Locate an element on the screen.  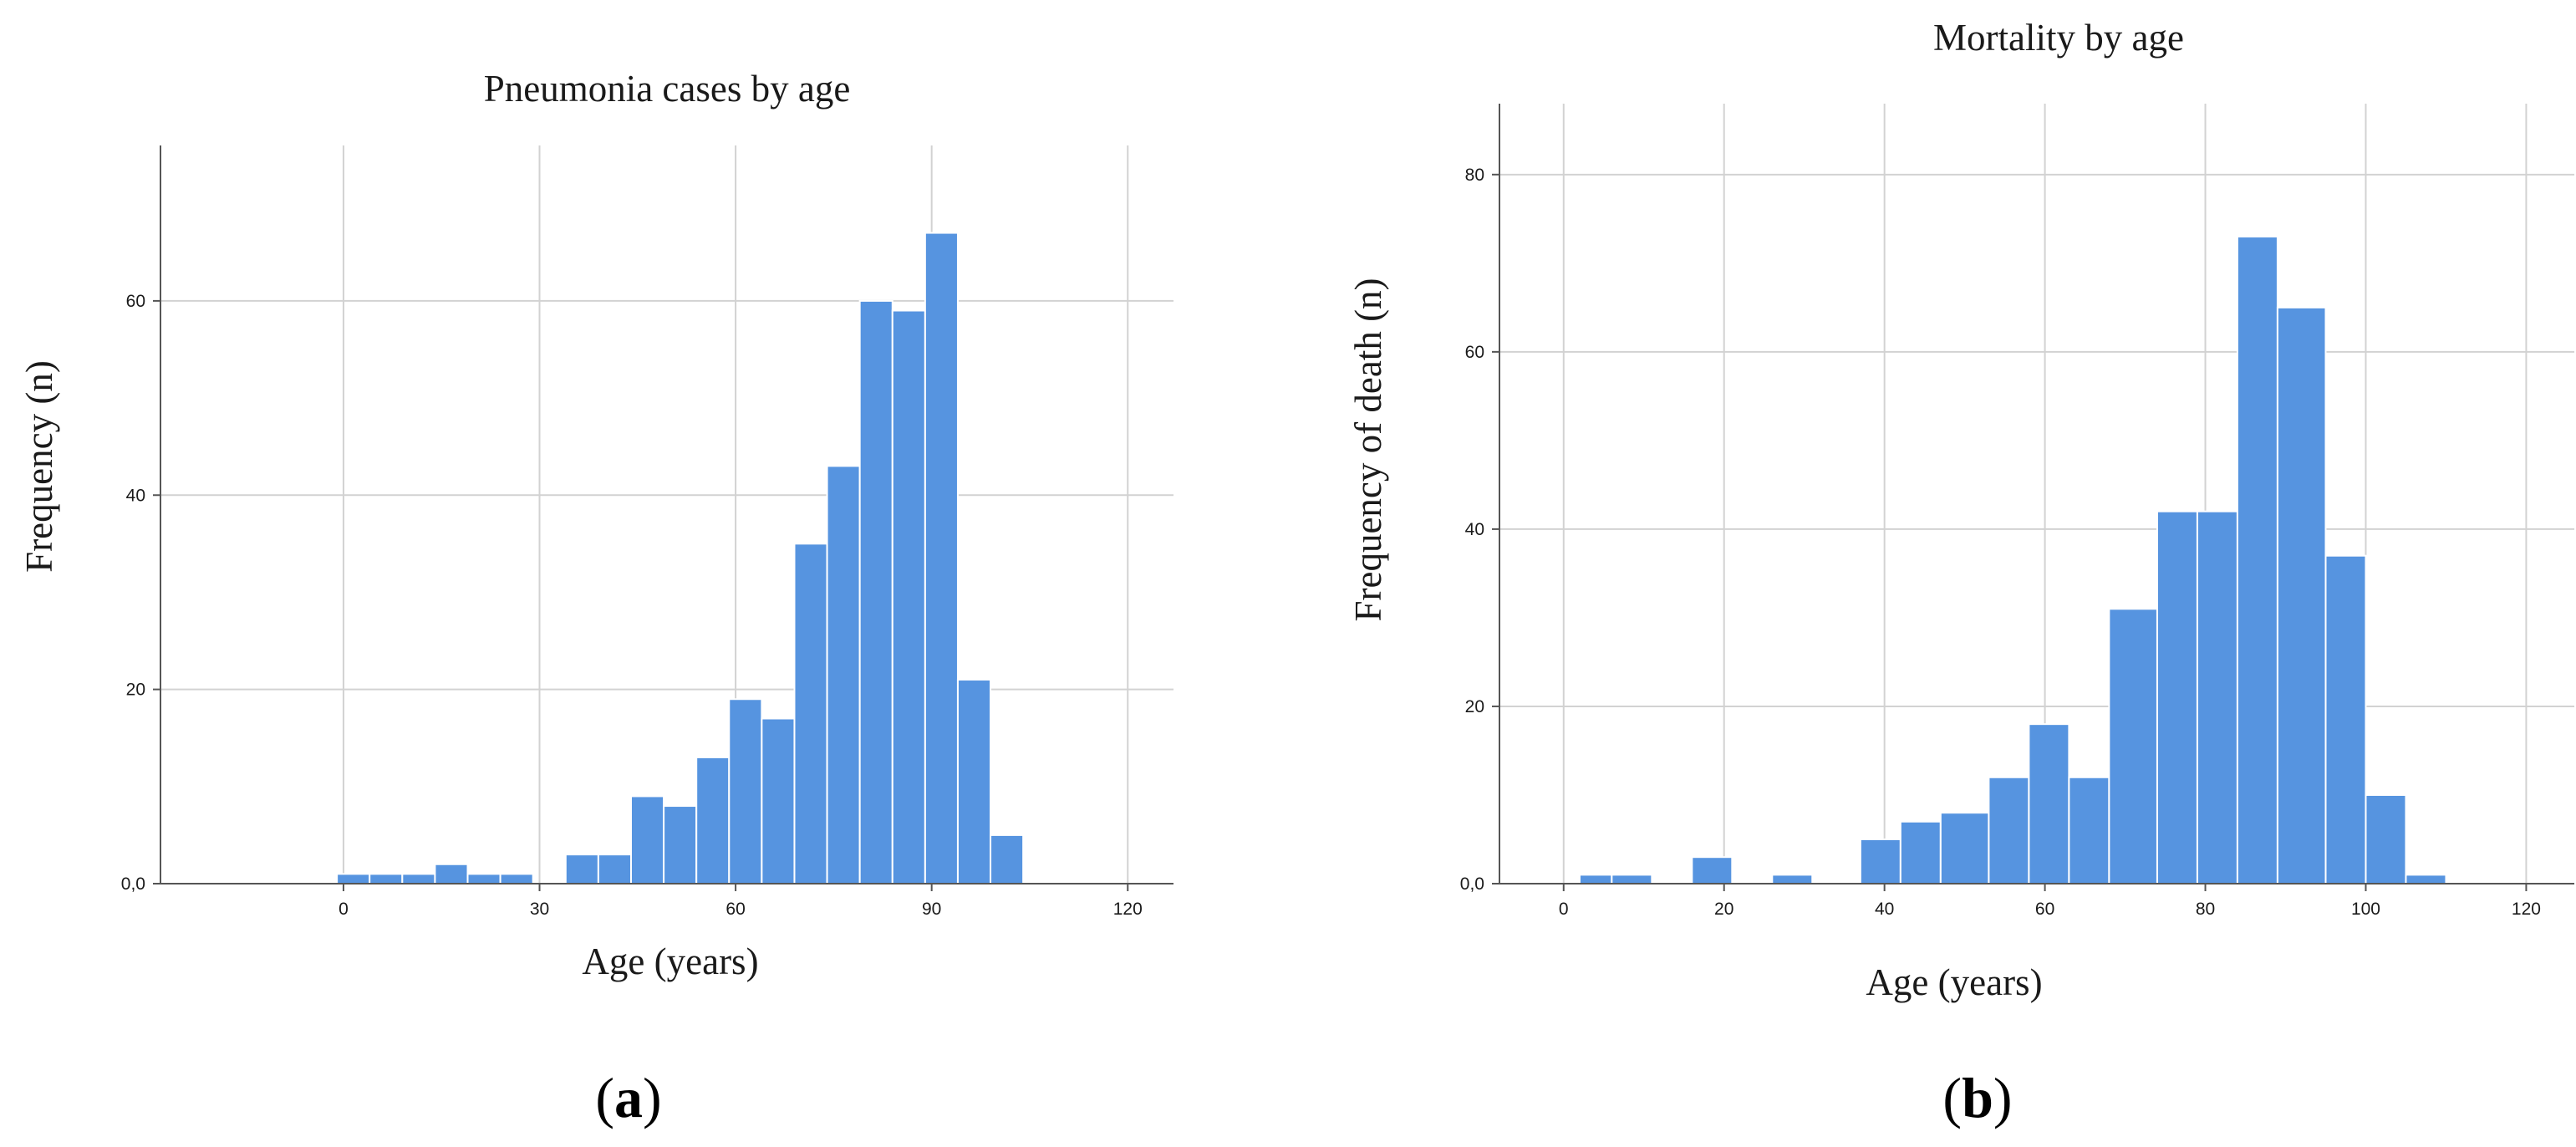
x-axis-label-b: Age (years) is located at coordinates (1954, 982).